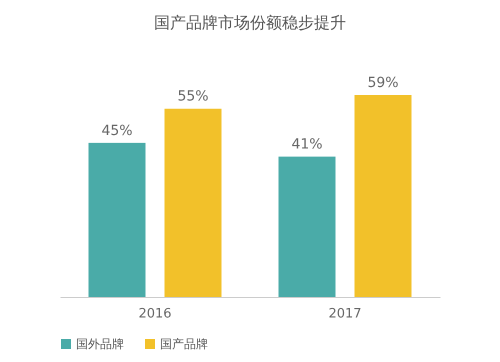  I want to click on chart-title: 国产品牌市场份额稳步提升, so click(250, 22).